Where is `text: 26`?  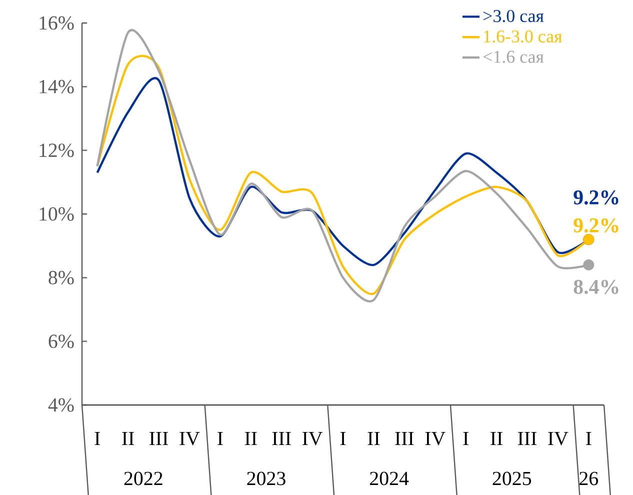
text: 26 is located at coordinates (589, 479).